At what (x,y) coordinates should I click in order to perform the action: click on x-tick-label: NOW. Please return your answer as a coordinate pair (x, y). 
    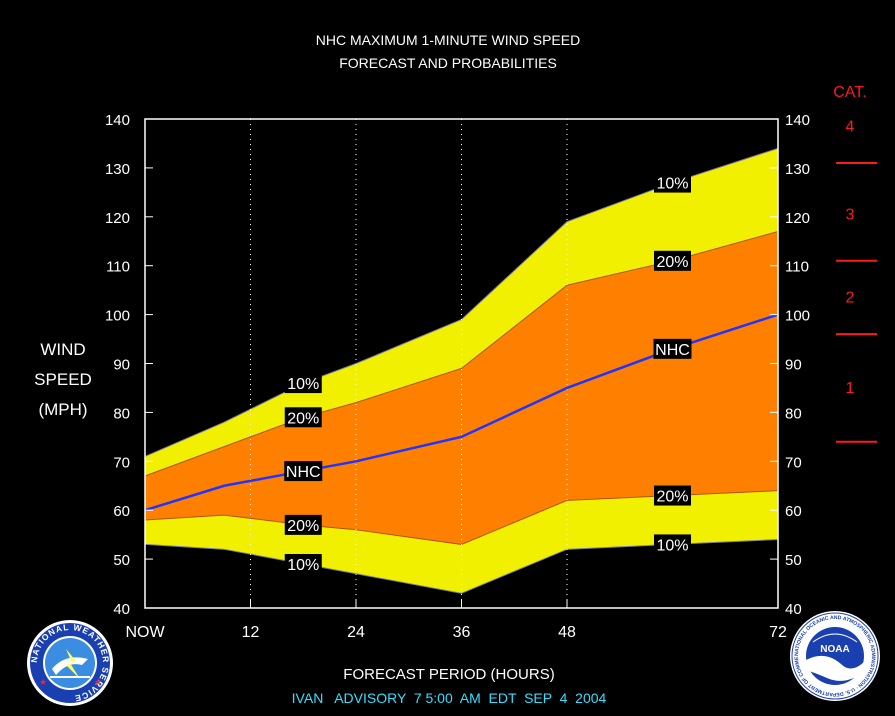
    Looking at the image, I should click on (145, 632).